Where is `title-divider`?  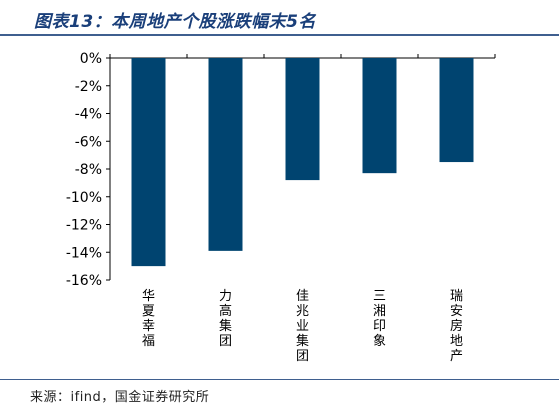
title-divider is located at coordinates (279, 35).